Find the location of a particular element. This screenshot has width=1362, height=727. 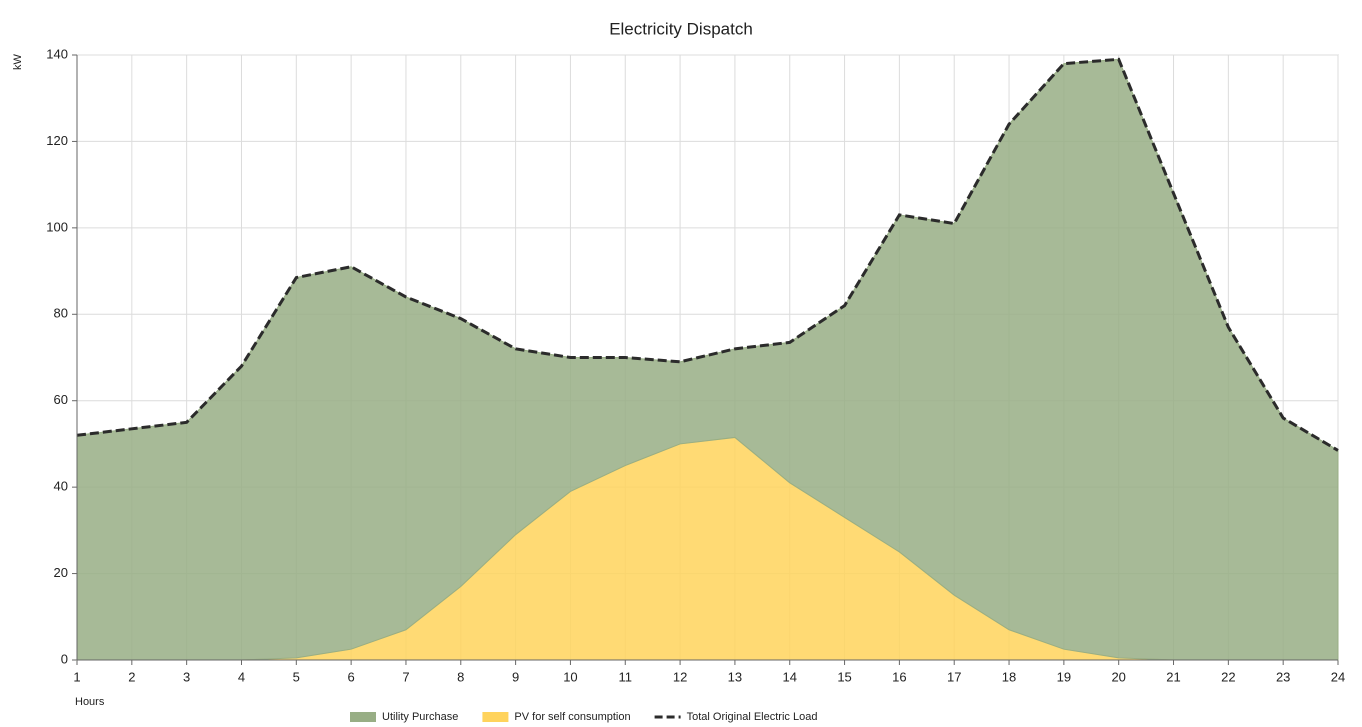

y-tick-label: 140 is located at coordinates (57, 53).